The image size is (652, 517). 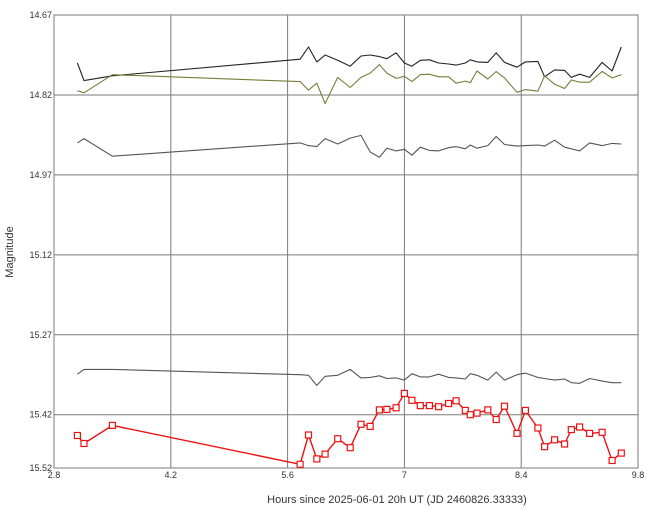 I want to click on series-markers, so click(x=349, y=428).